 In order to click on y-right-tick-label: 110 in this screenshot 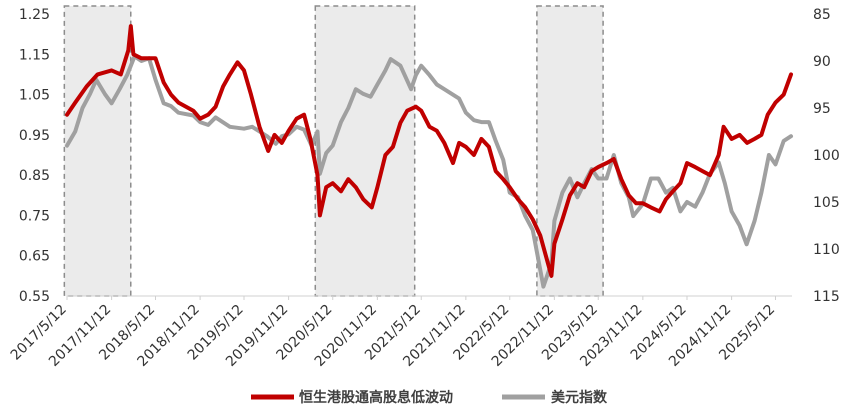, I will do `click(826, 250)`.